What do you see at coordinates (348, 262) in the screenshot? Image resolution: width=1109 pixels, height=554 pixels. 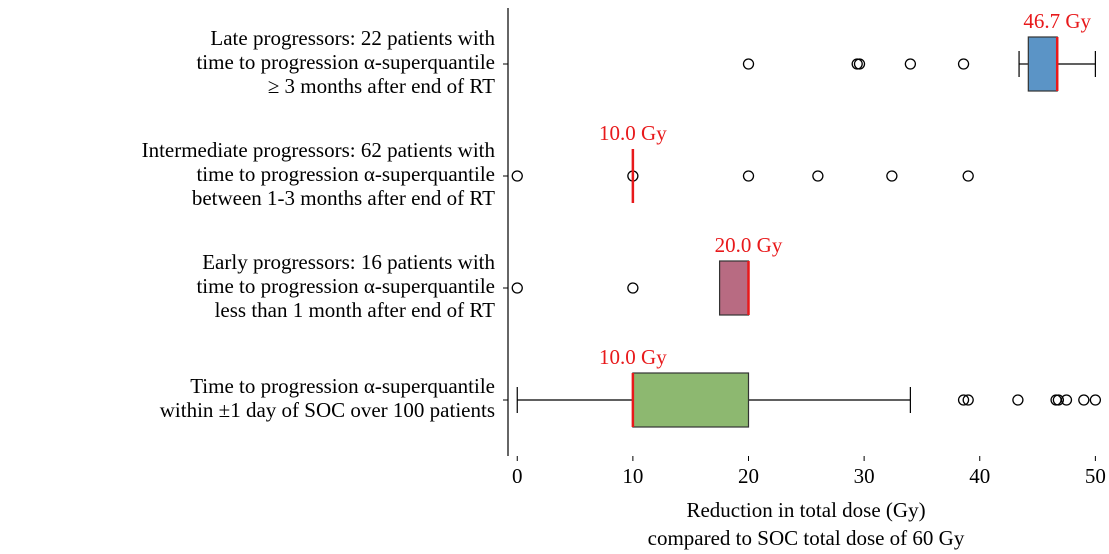 I see `y-tick-label: Early progressors: 16 patients with` at bounding box center [348, 262].